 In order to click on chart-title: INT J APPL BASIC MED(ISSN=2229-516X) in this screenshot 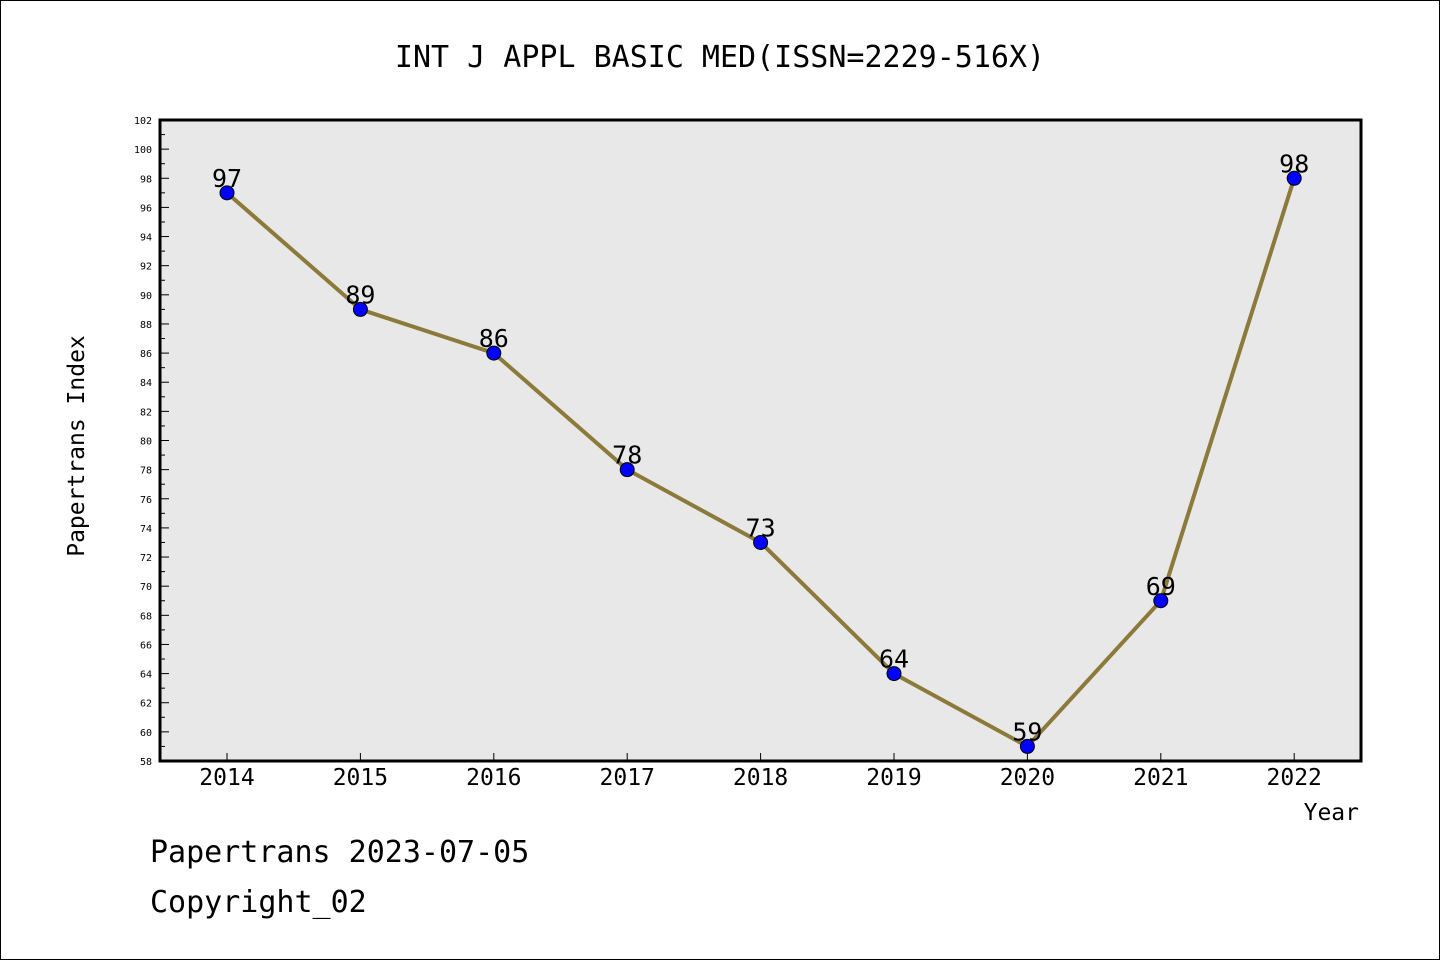, I will do `click(720, 57)`.